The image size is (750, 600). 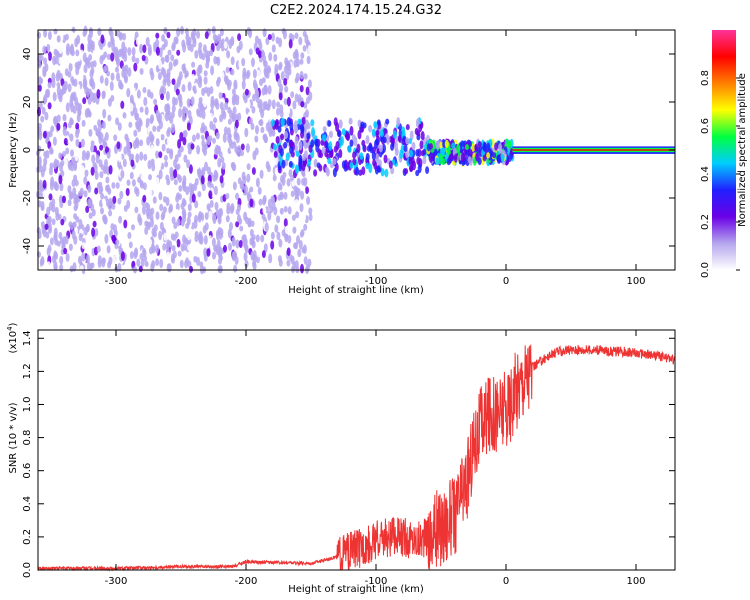 I want to click on snr-y-tick-label: 1.0, so click(x=27, y=405).